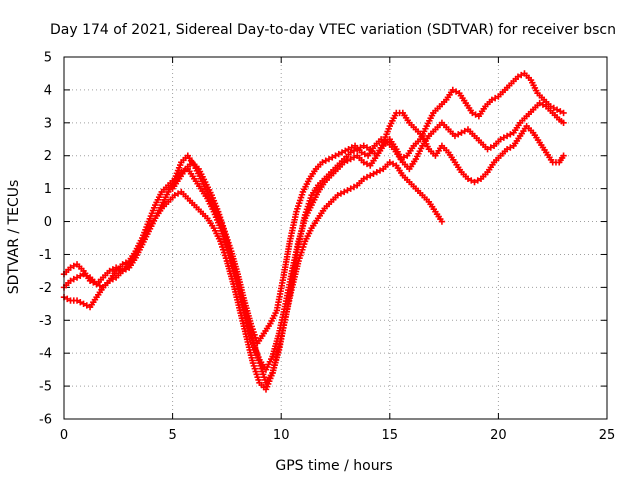  Describe the element at coordinates (14, 237) in the screenshot. I see `y-axis-label: SDTVAR / TECUs` at that location.